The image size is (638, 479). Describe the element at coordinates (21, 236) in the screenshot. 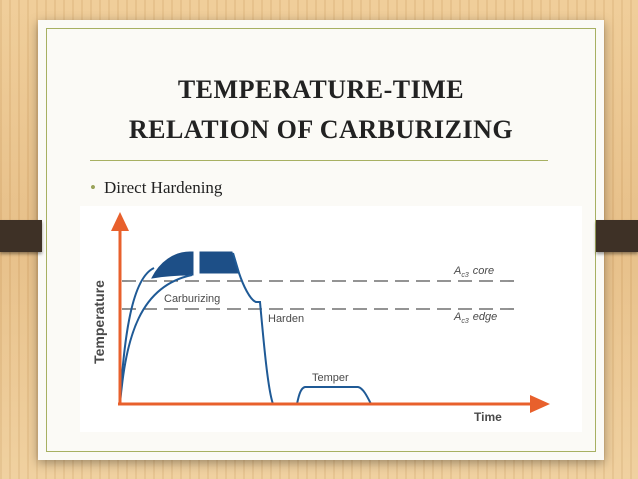

I see `binder-clip-left` at that location.